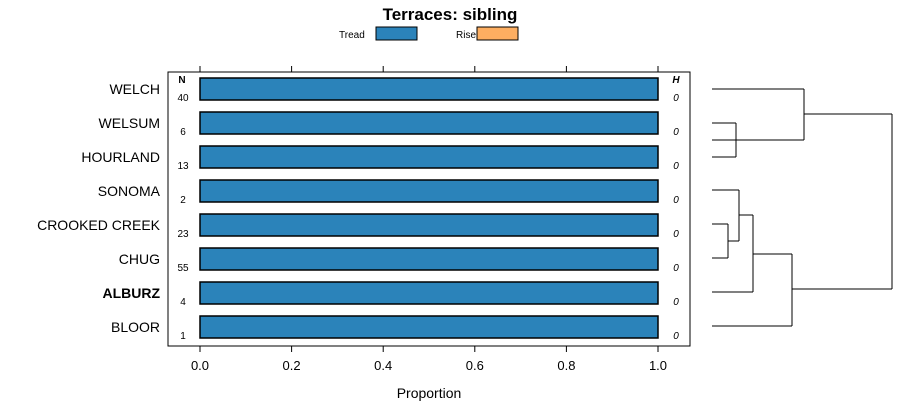 This screenshot has width=900, height=420. What do you see at coordinates (129, 123) in the screenshot?
I see `category-label: WELSUM` at bounding box center [129, 123].